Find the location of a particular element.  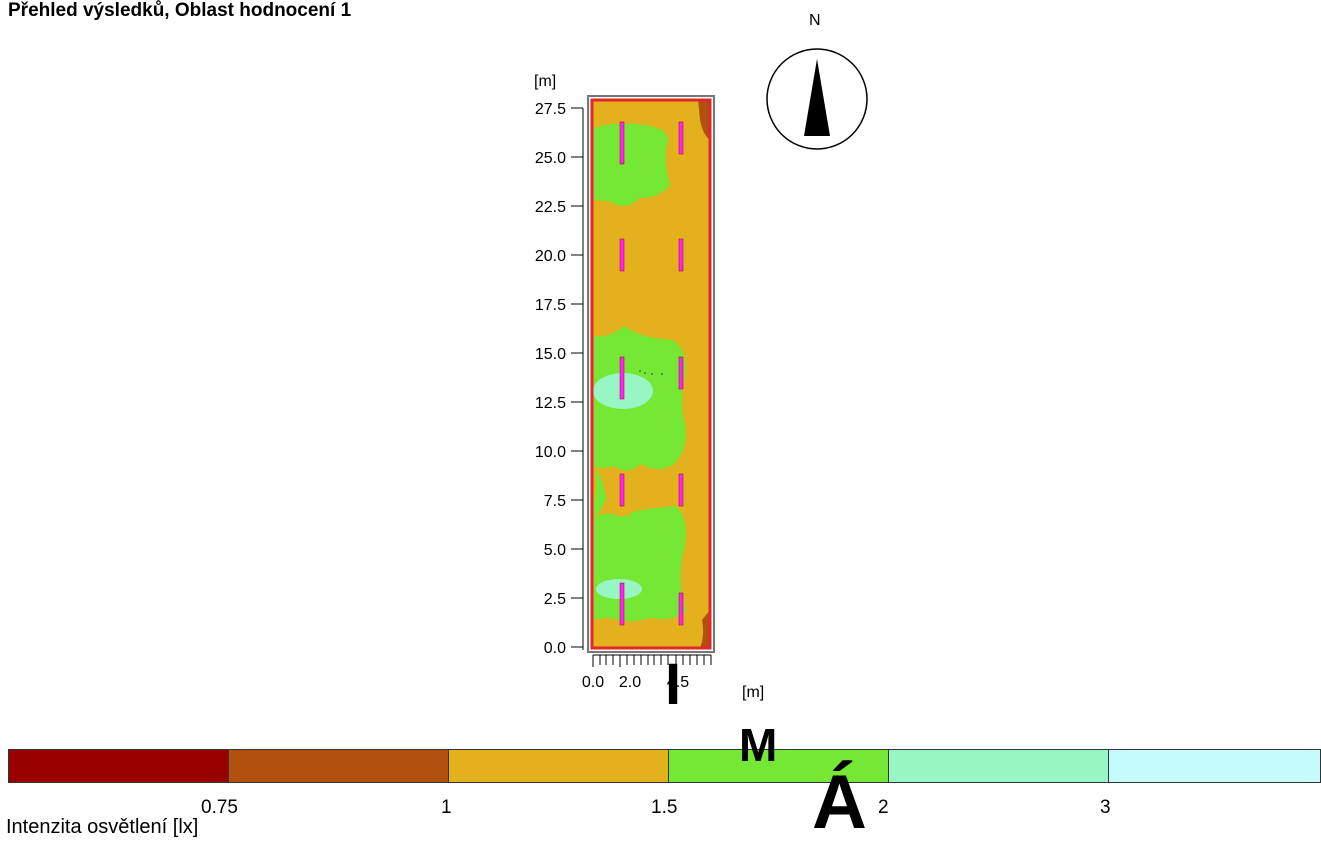

y-tick: 15.0 is located at coordinates (559, 354).